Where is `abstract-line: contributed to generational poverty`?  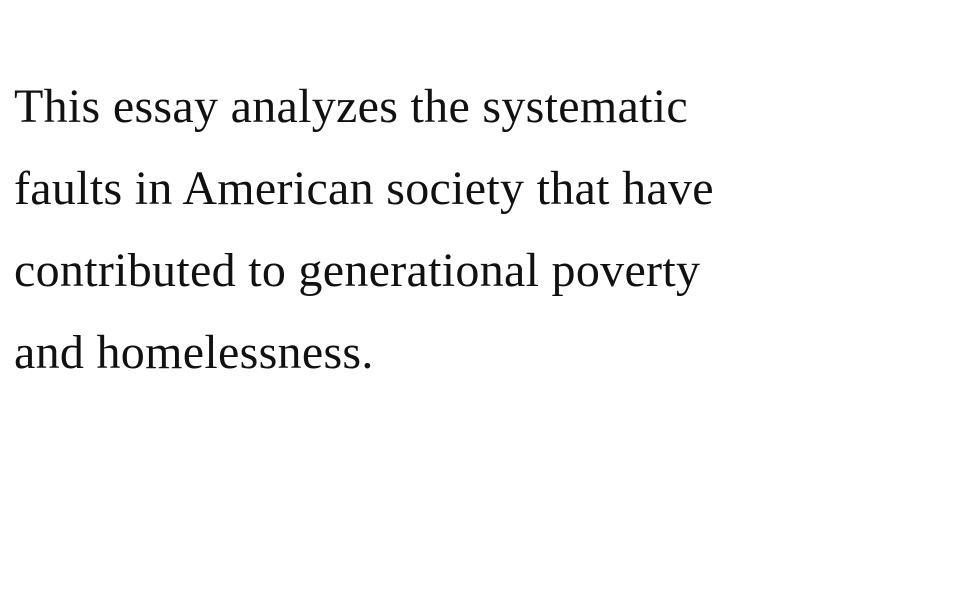
abstract-line: contributed to generational poverty is located at coordinates (357, 270).